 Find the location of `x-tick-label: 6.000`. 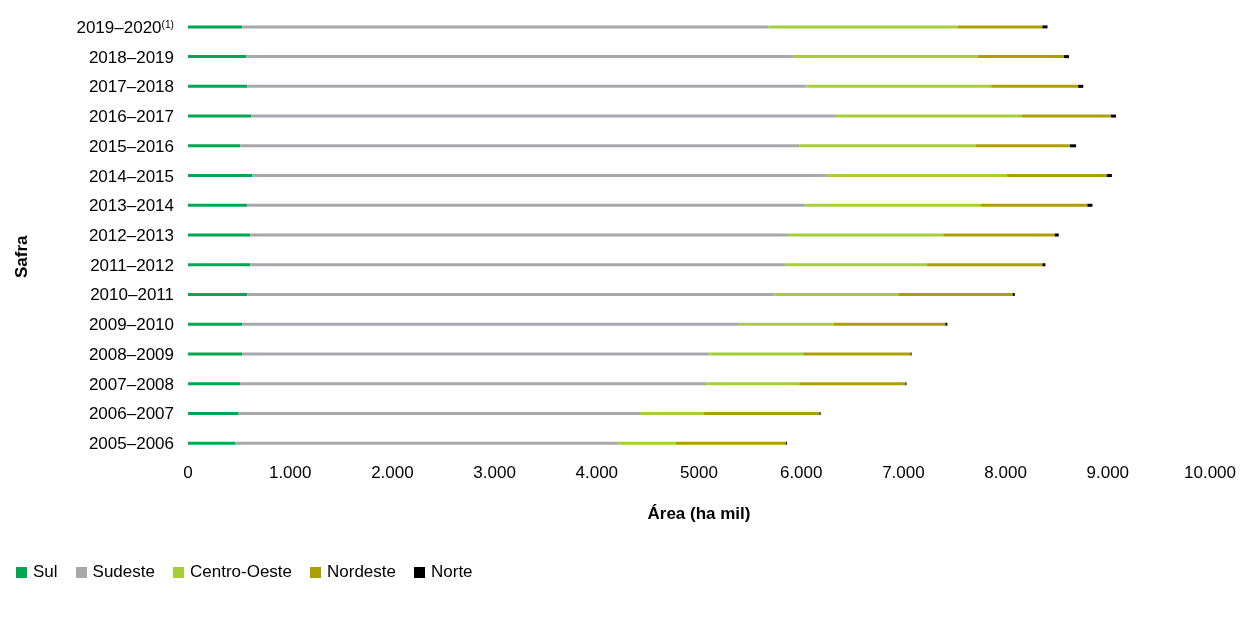

x-tick-label: 6.000 is located at coordinates (801, 473).